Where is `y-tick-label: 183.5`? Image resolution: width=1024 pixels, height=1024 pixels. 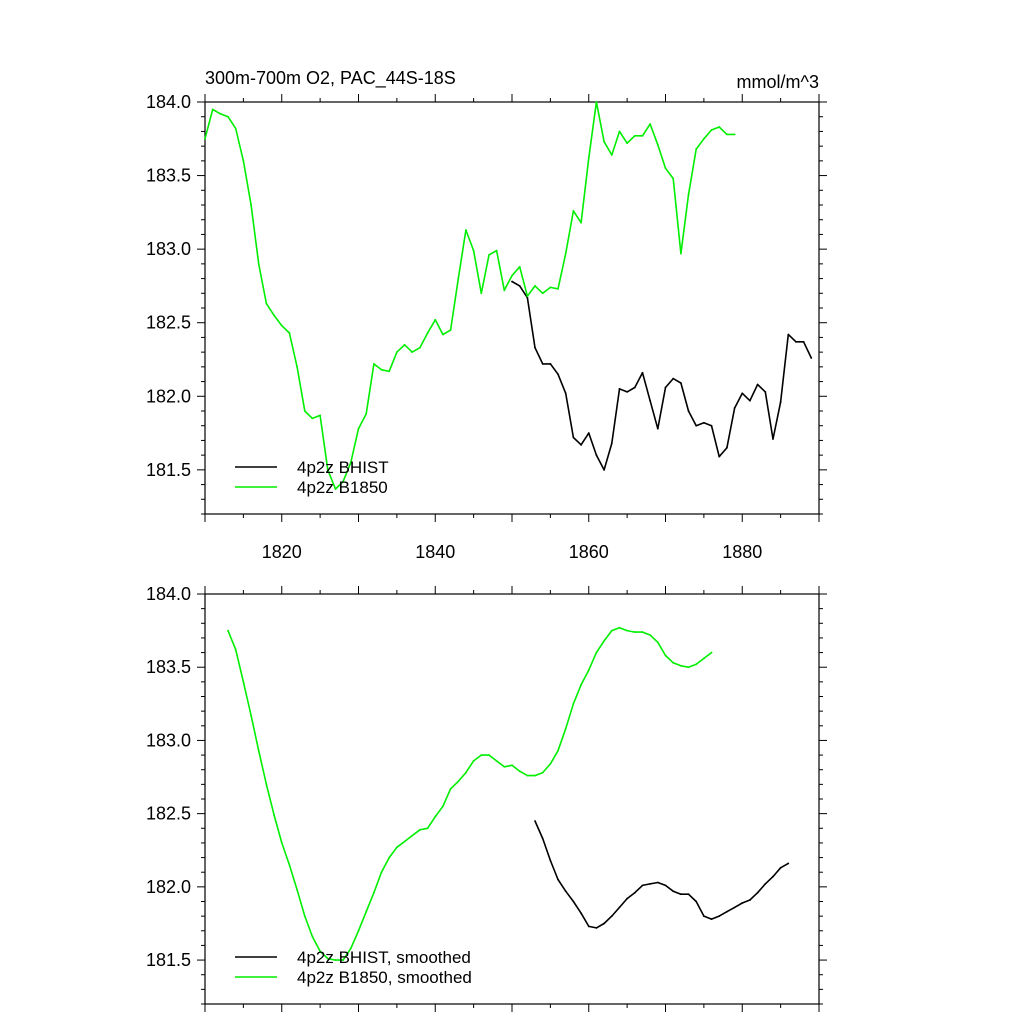 y-tick-label: 183.5 is located at coordinates (168, 667).